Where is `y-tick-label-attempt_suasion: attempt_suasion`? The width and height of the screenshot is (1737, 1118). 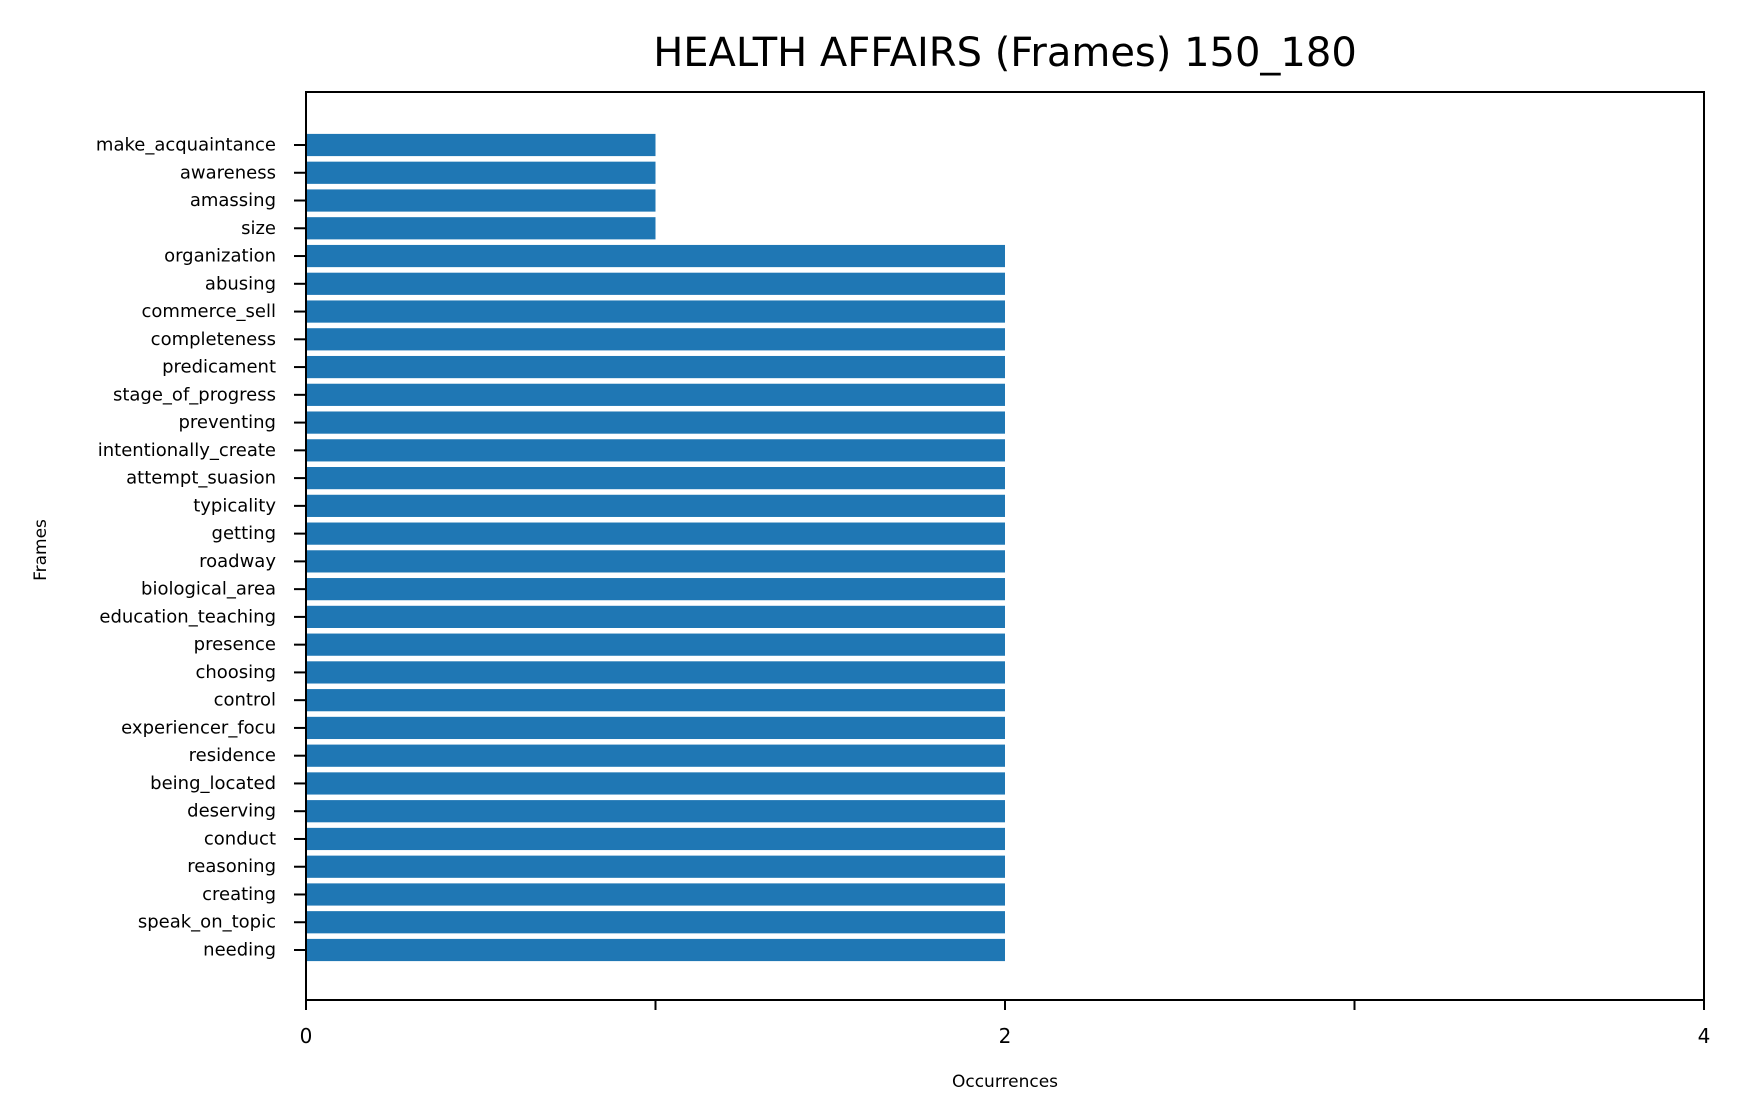
y-tick-label-attempt_suasion: attempt_suasion is located at coordinates (201, 478).